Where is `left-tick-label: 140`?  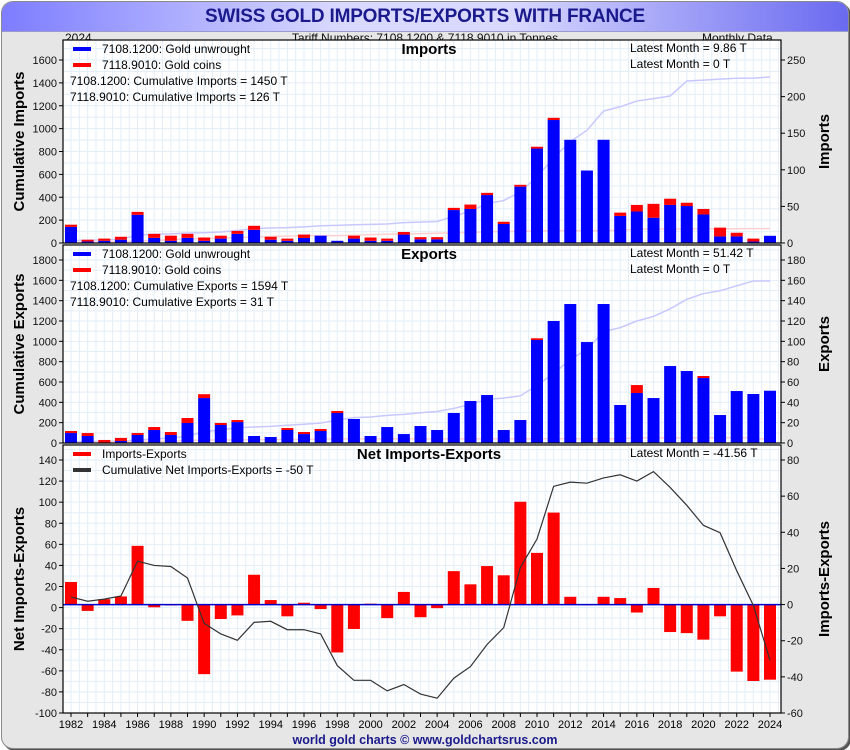
left-tick-label: 140 is located at coordinates (48, 461).